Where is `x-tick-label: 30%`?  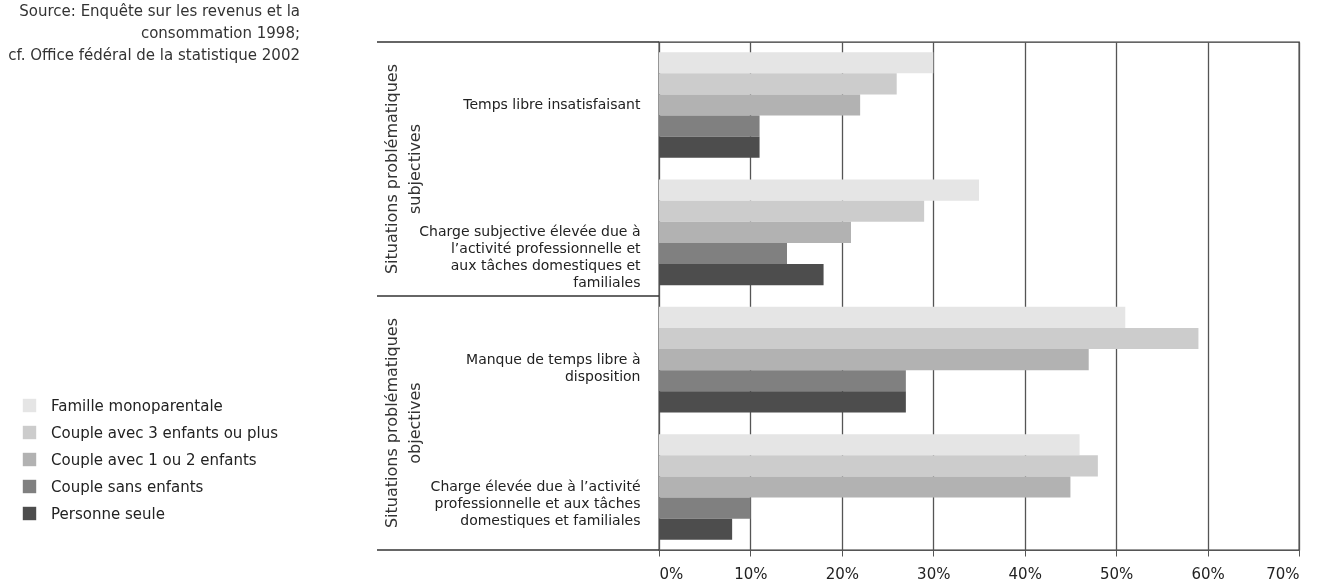 x-tick-label: 30% is located at coordinates (934, 573).